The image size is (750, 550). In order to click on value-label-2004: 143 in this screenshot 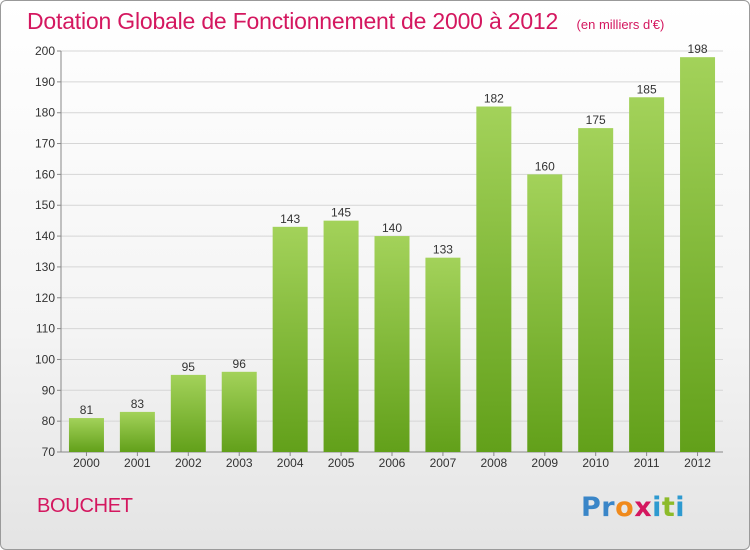, I will do `click(290, 219)`.